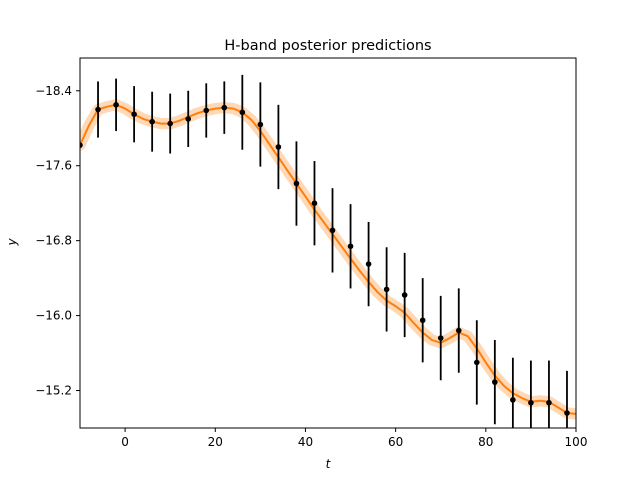  I want to click on y-tick-label: −16.0, so click(53, 316).